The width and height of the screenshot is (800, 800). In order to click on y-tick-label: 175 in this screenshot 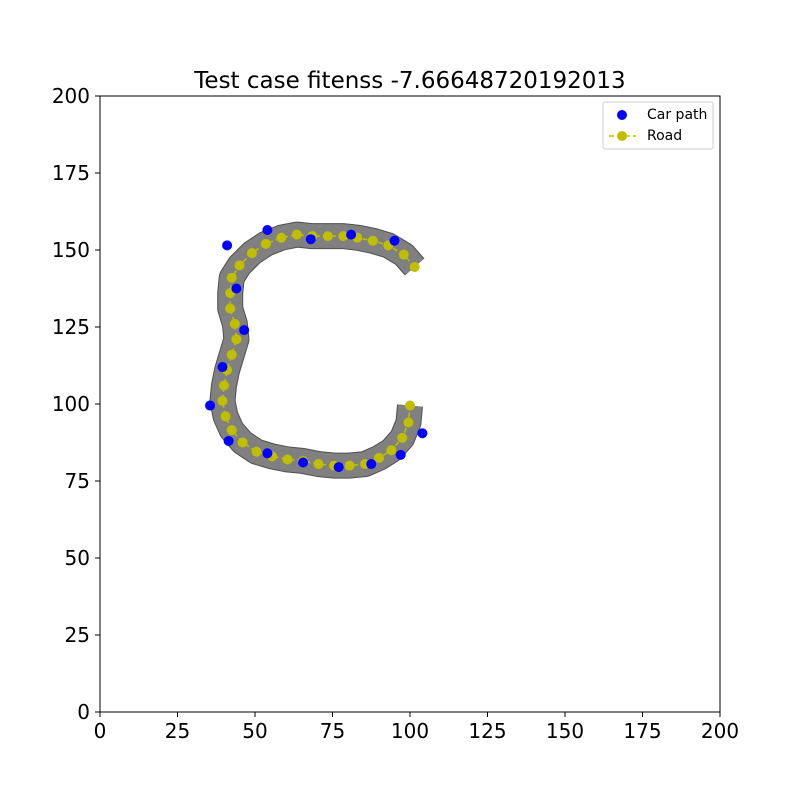, I will do `click(71, 173)`.